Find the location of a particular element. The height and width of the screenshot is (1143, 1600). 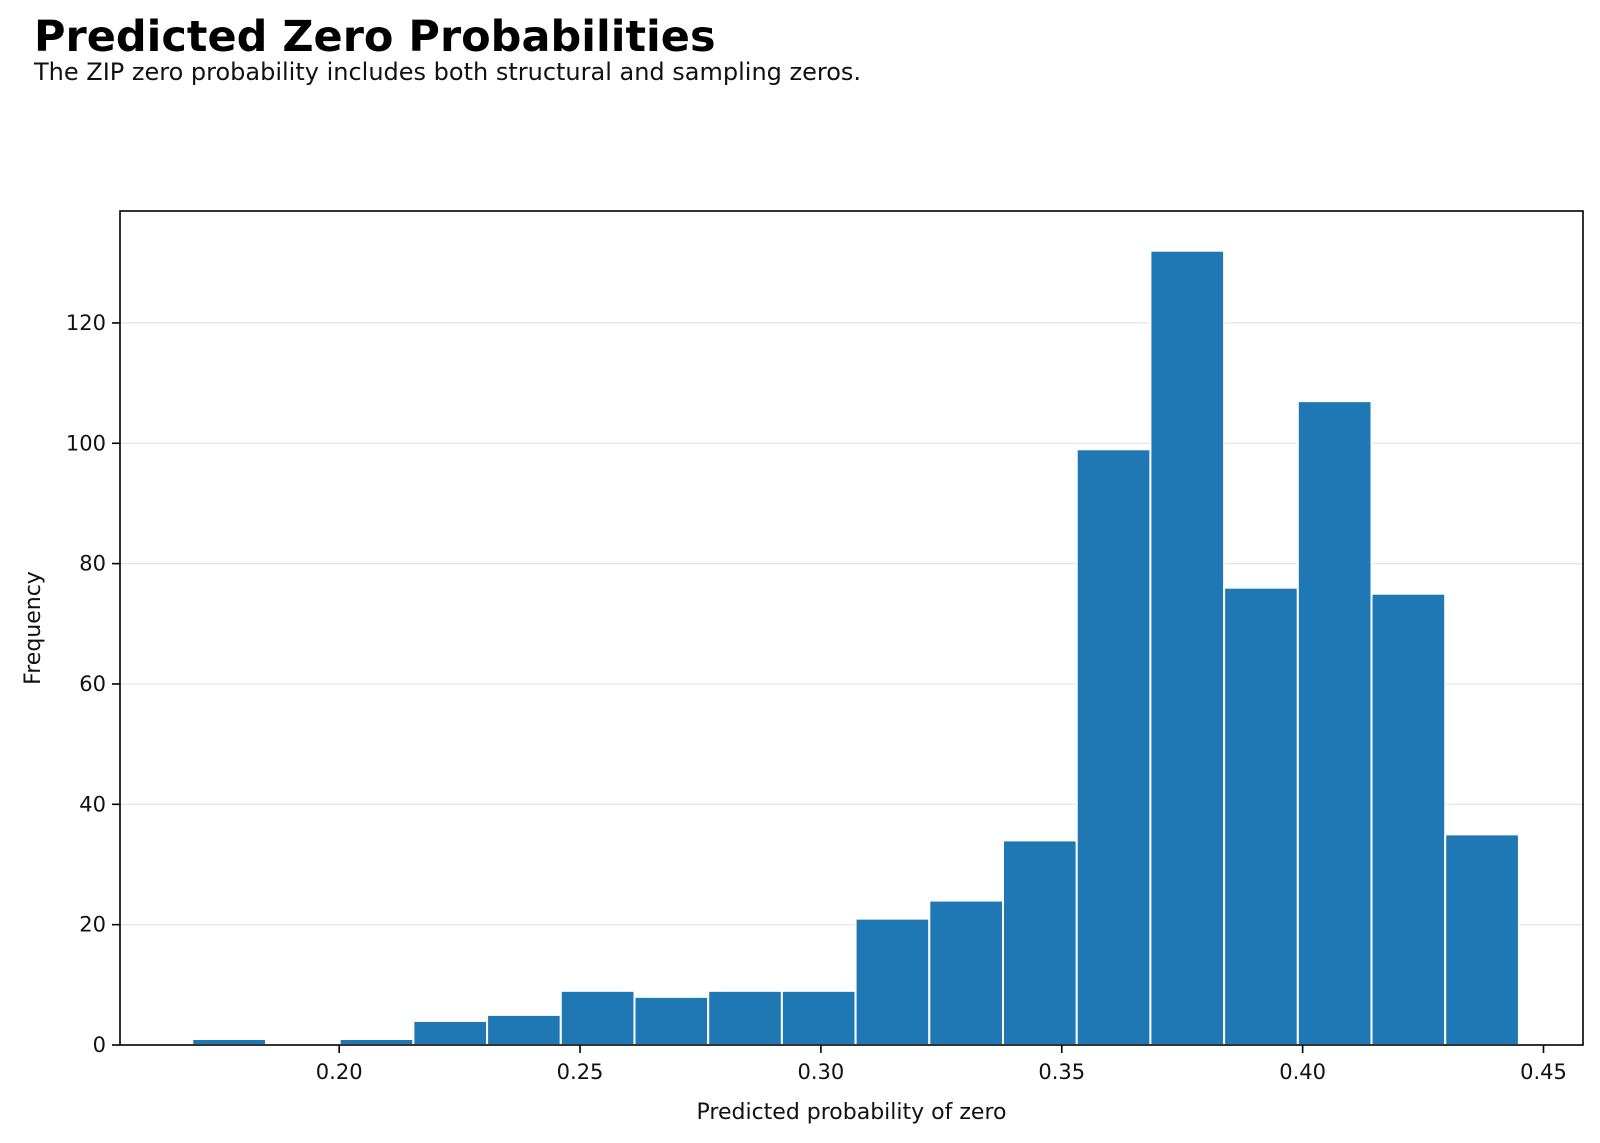

x-tick-label: 0.35 is located at coordinates (1061, 1072).